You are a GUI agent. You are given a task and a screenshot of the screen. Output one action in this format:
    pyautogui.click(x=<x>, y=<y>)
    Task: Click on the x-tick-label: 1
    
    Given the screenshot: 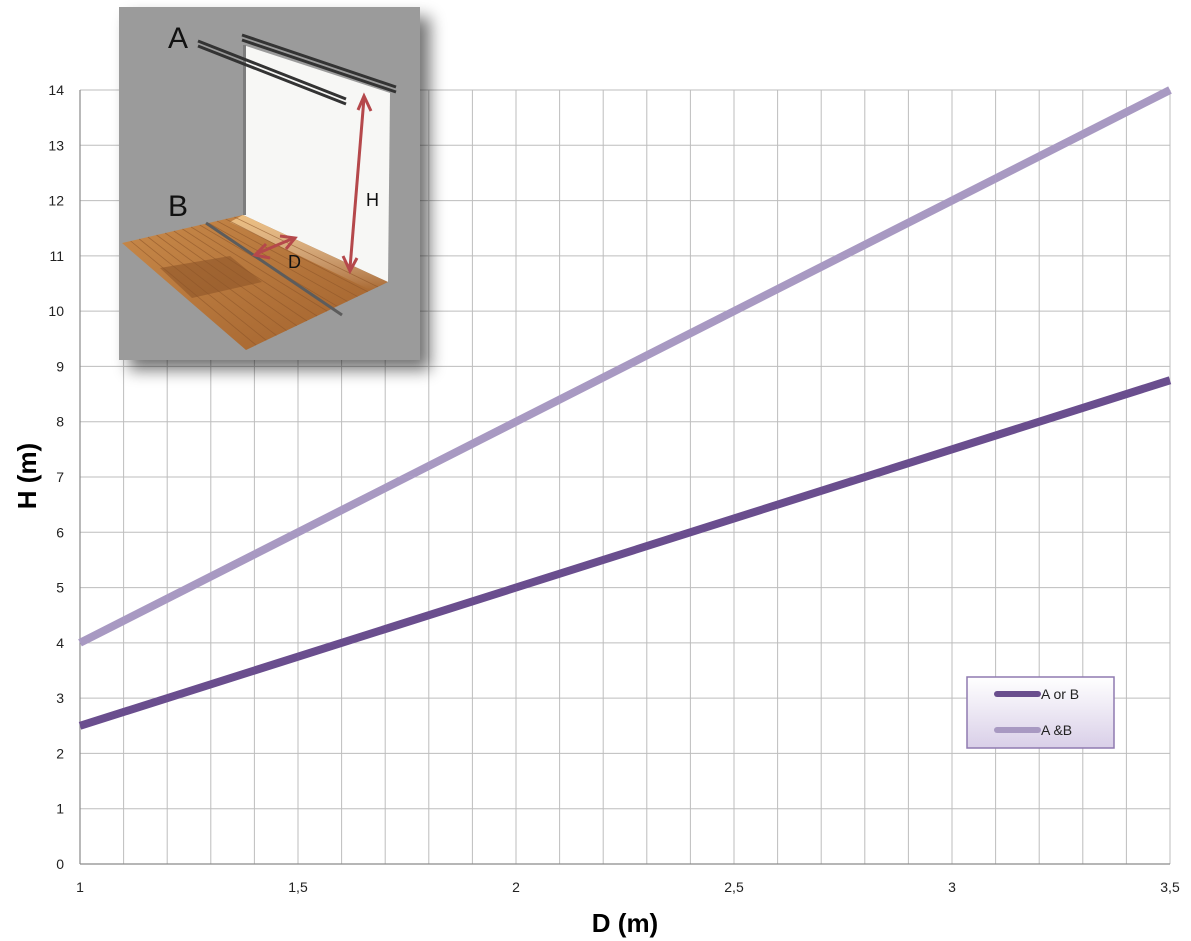 What is the action you would take?
    pyautogui.click(x=80, y=887)
    